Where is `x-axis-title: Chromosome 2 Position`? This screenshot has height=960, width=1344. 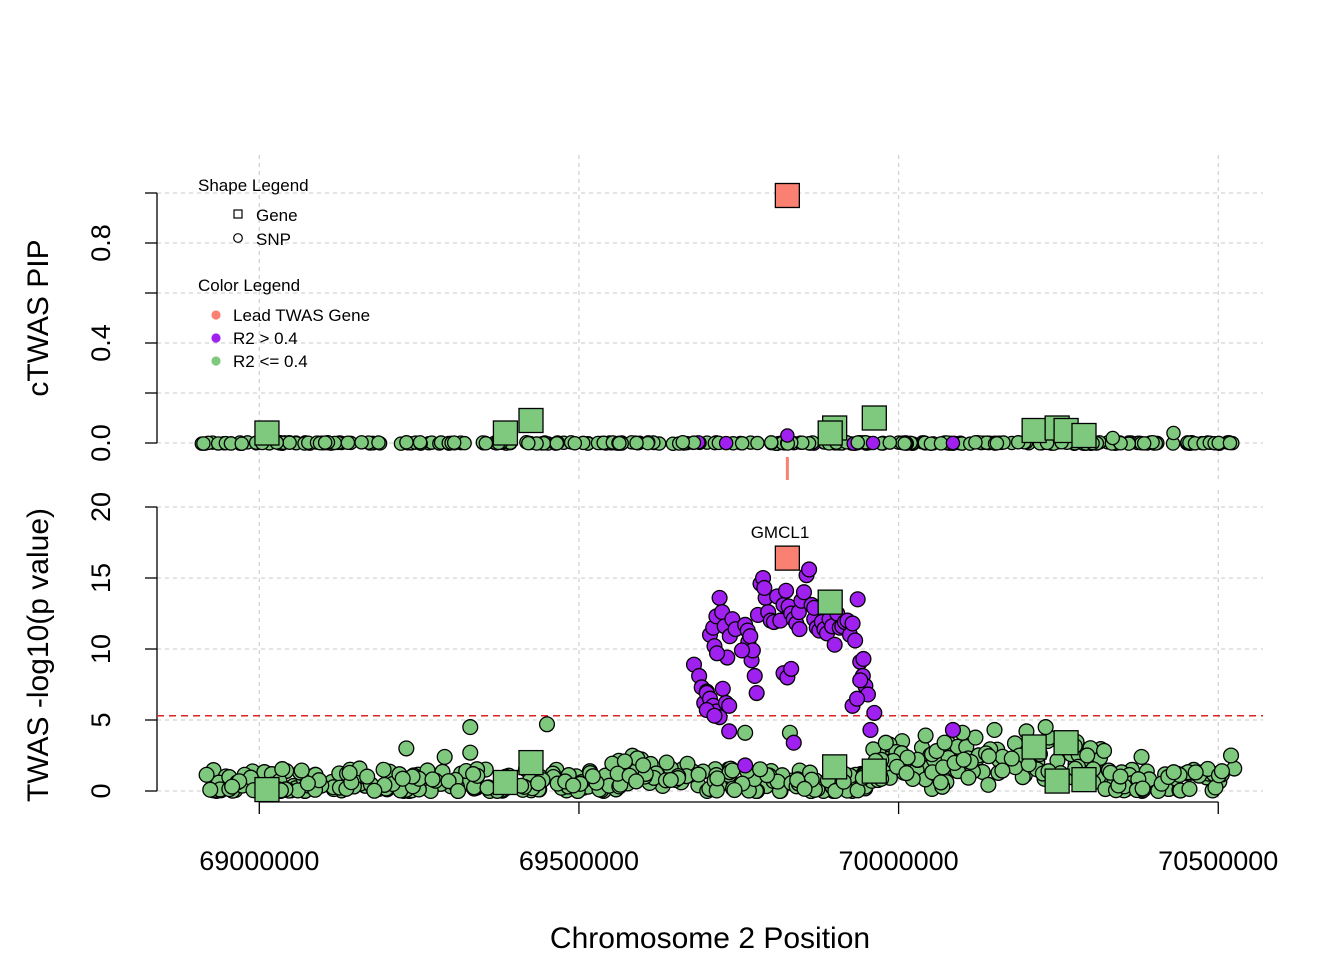
x-axis-title: Chromosome 2 Position is located at coordinates (710, 938).